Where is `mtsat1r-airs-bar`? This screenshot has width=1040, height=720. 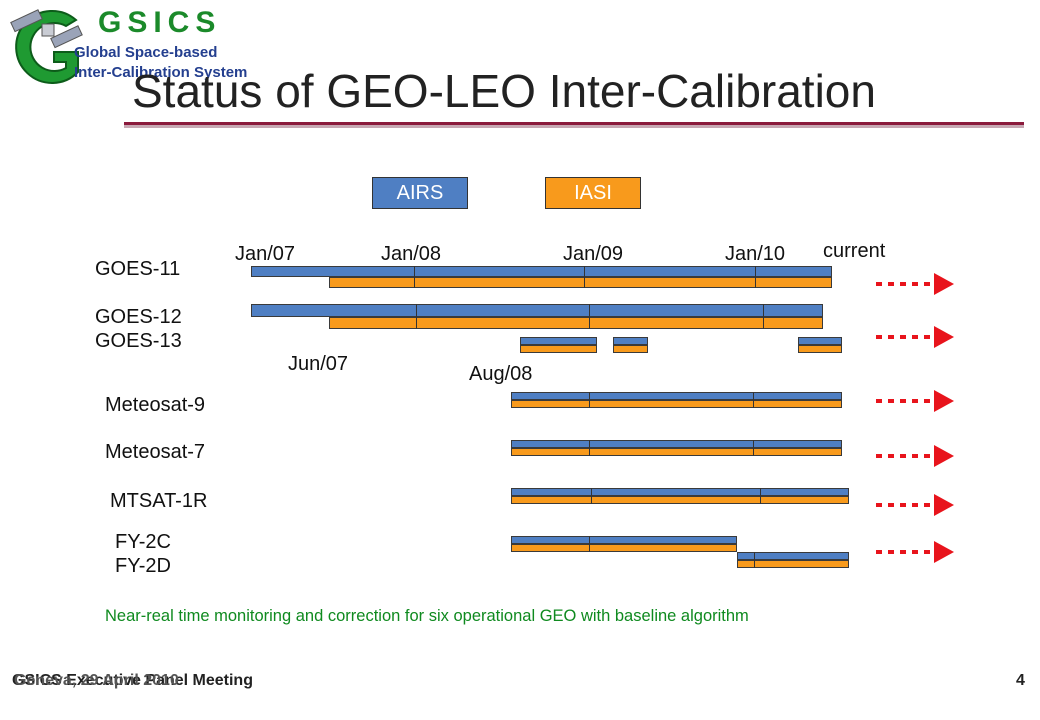
mtsat1r-airs-bar is located at coordinates (680, 492).